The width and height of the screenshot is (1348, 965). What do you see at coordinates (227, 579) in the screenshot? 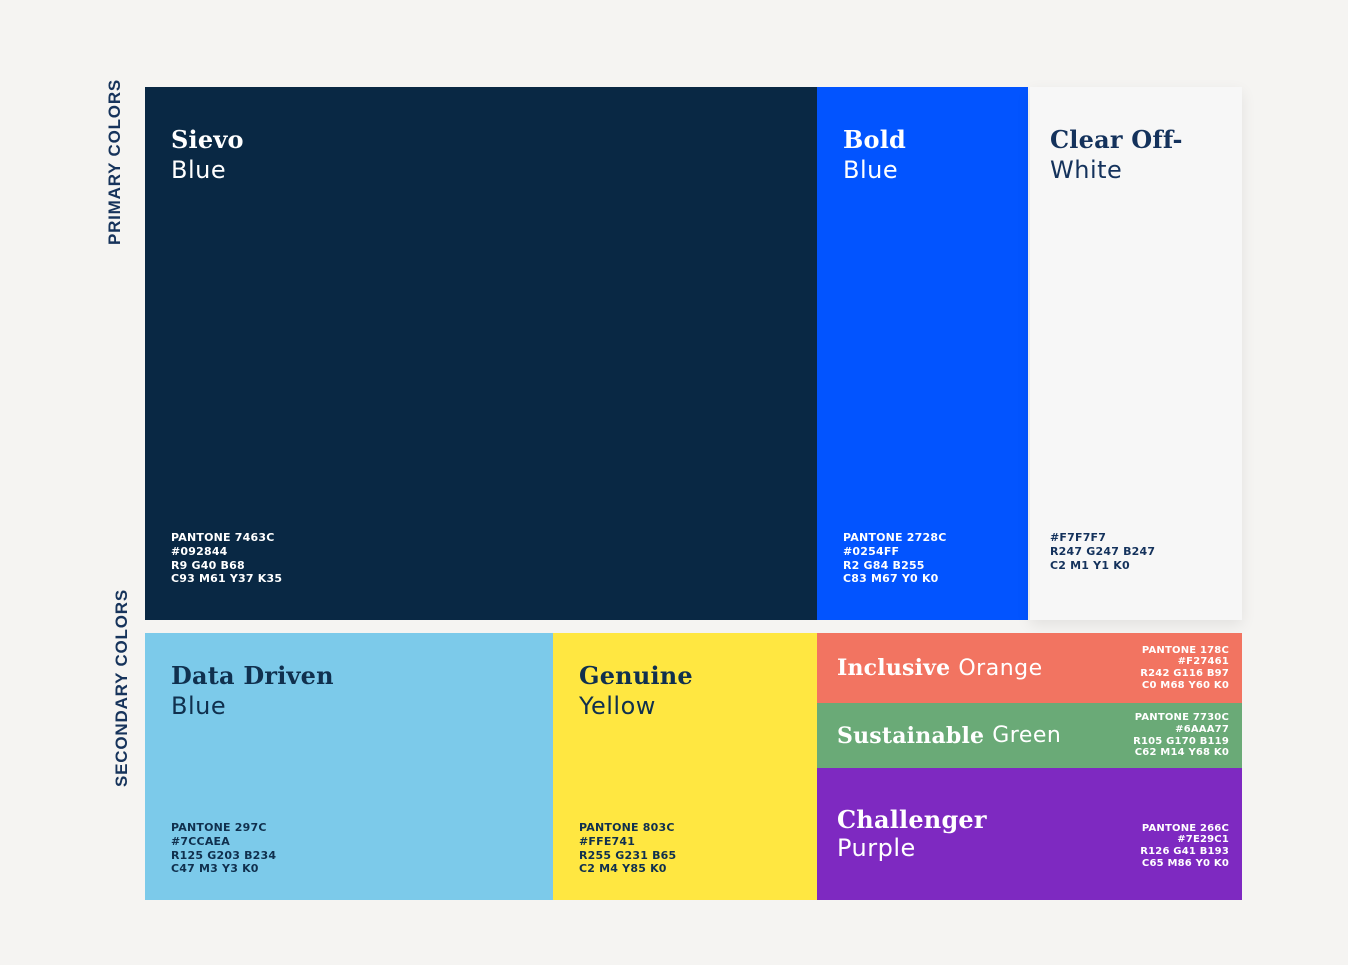
I see `spec-cmyk: C93 M61 Y37 K35` at bounding box center [227, 579].